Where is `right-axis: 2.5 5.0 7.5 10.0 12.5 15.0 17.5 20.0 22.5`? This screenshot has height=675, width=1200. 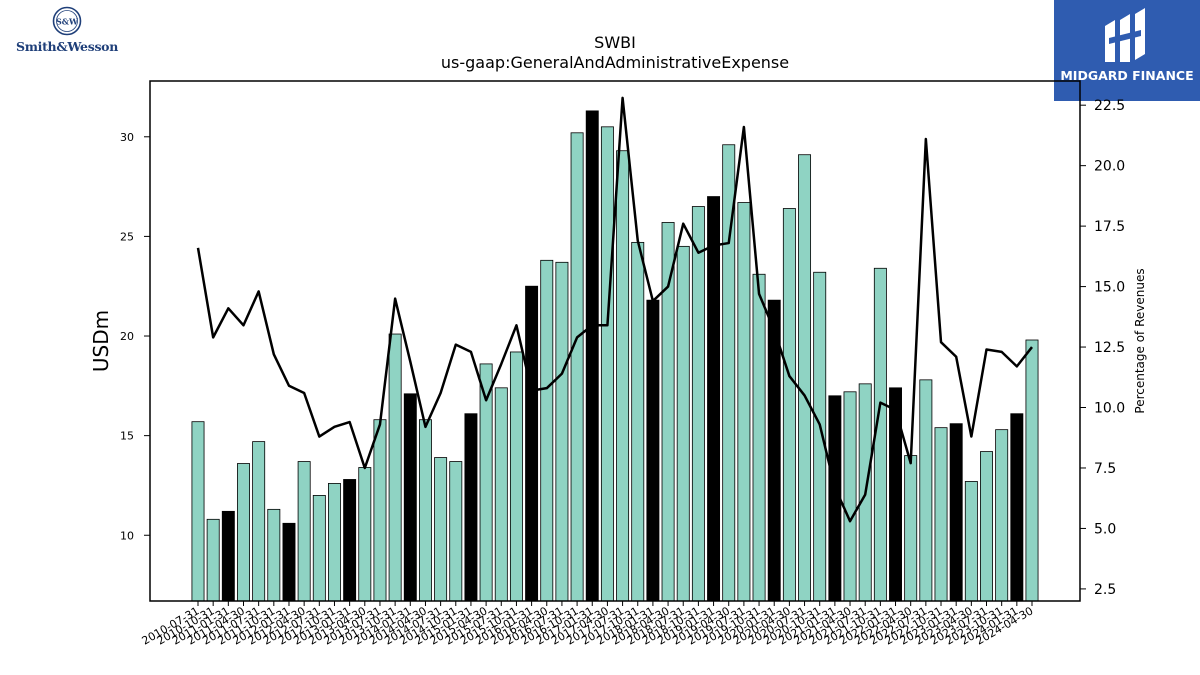 right-axis: 2.5 5.0 7.5 10.0 12.5 15.0 17.5 20.0 22.5 is located at coordinates (1102, 348).